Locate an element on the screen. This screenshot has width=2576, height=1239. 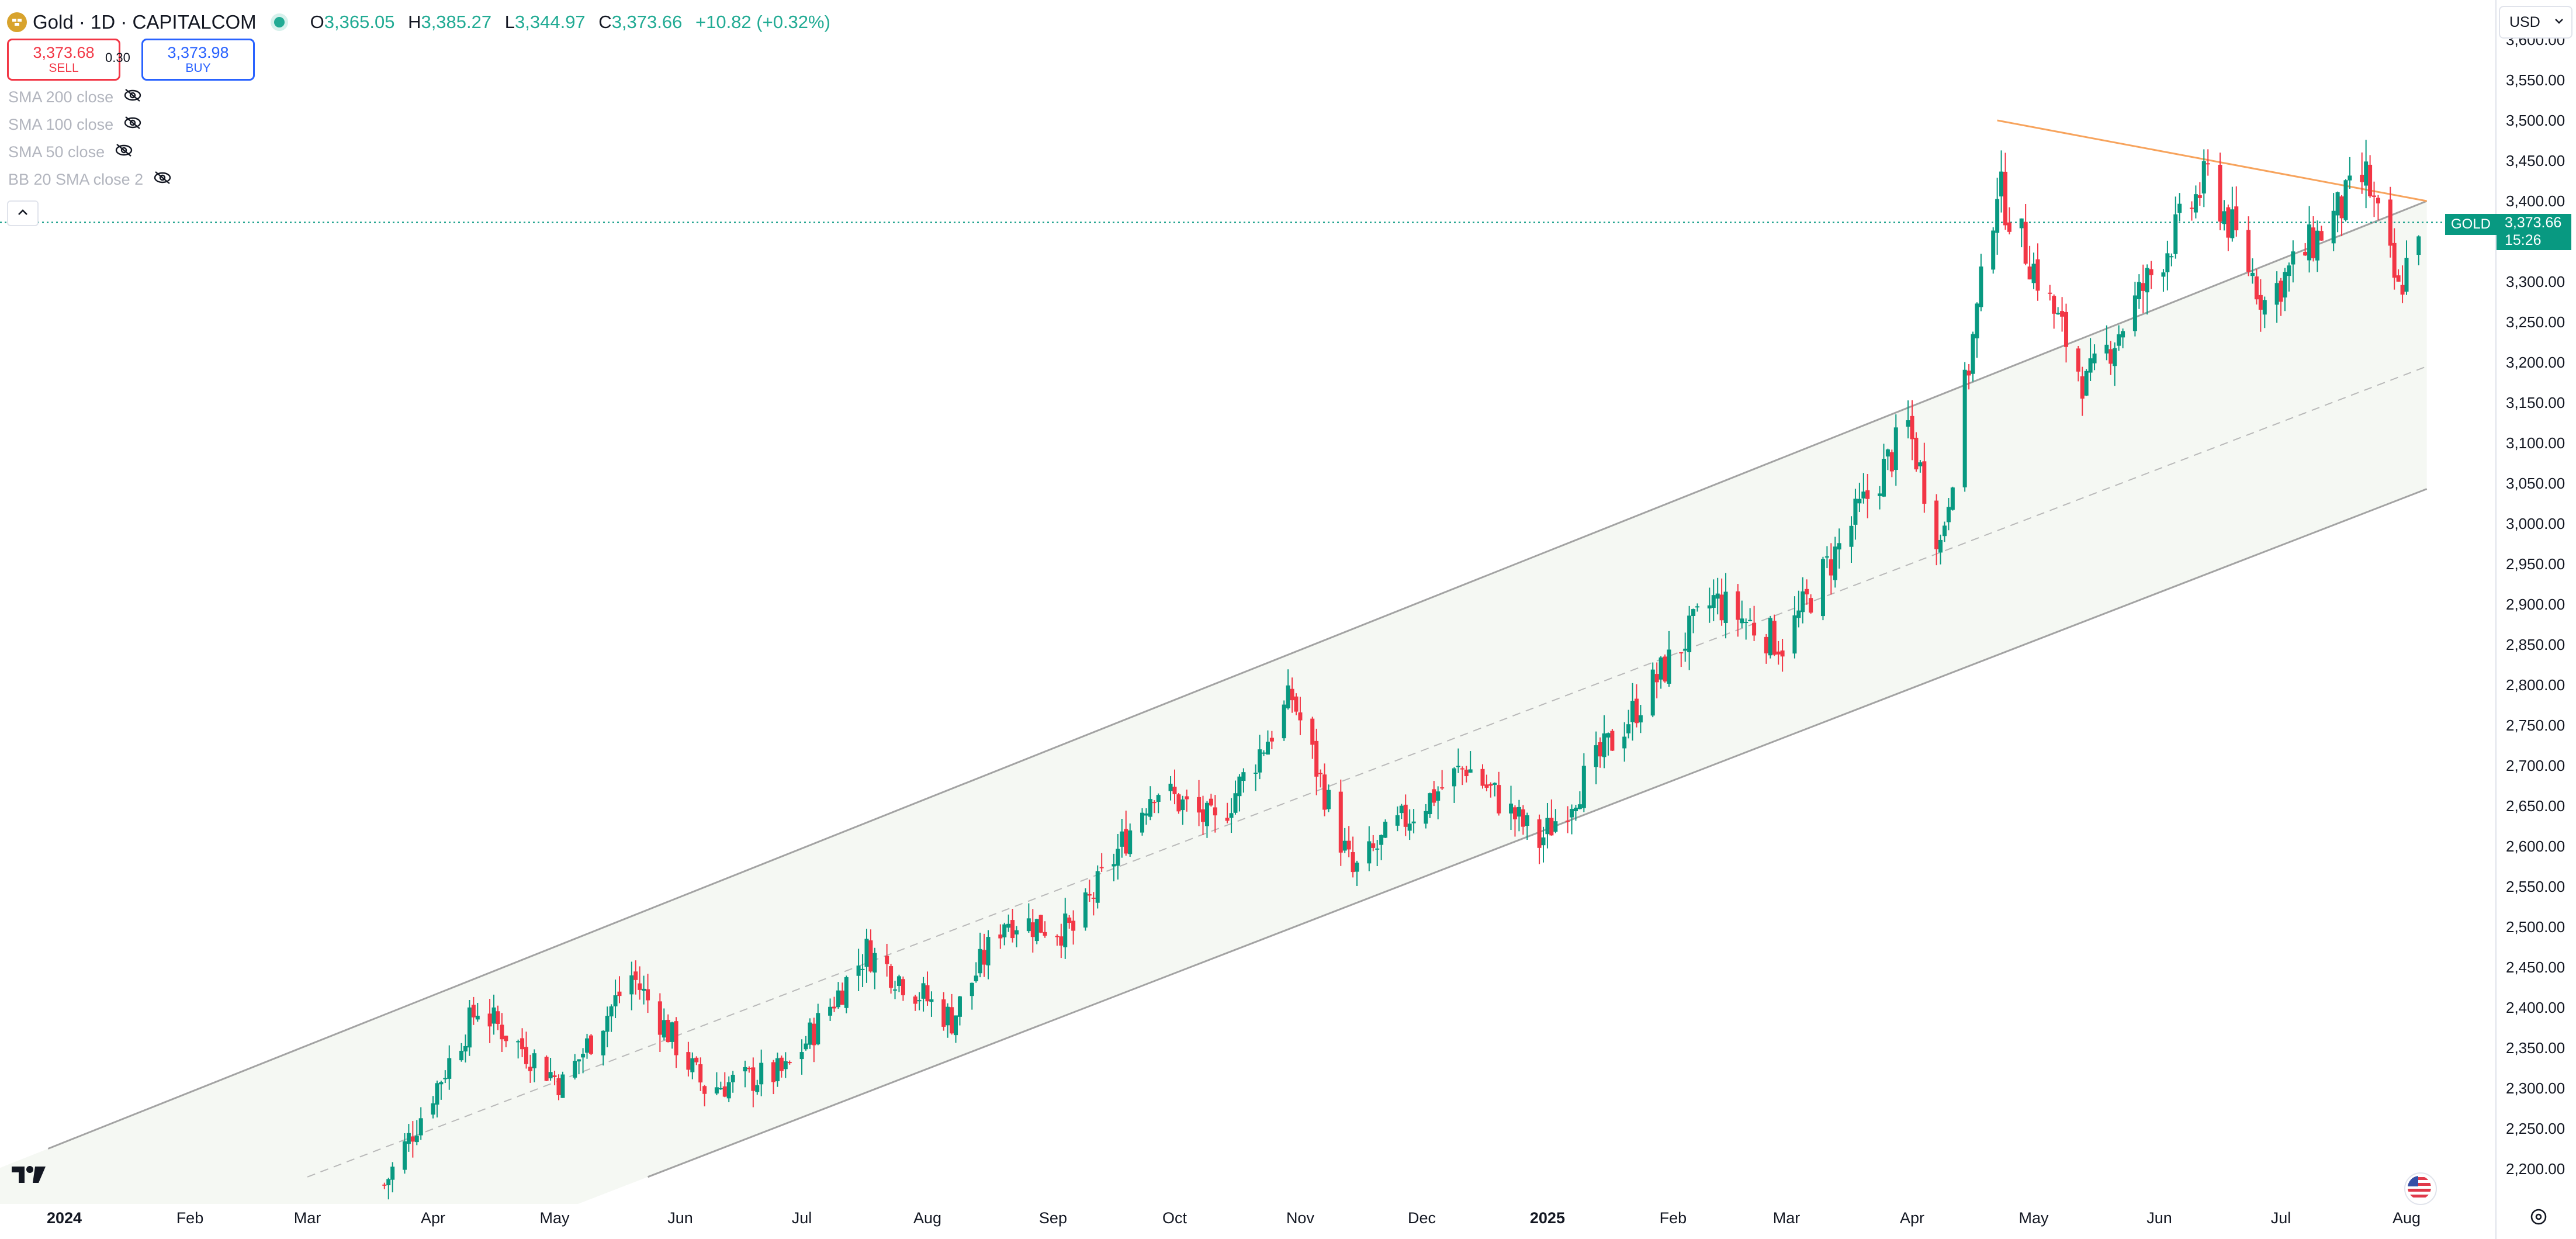
symbol-title: Gold · 1D · CAPITALCOM is located at coordinates (145, 22).